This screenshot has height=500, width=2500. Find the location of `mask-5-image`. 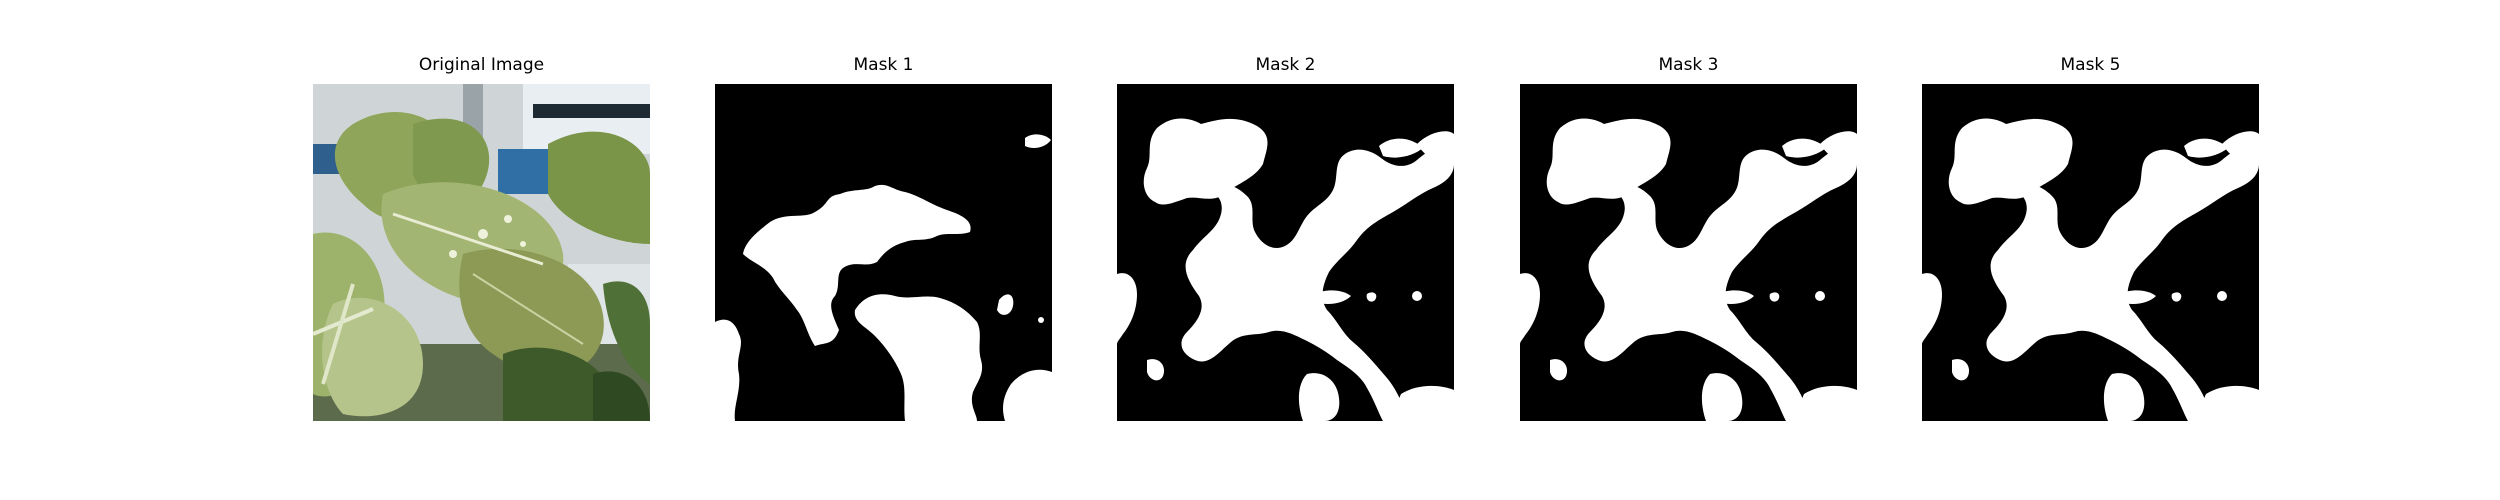

mask-5-image is located at coordinates (2090, 252).